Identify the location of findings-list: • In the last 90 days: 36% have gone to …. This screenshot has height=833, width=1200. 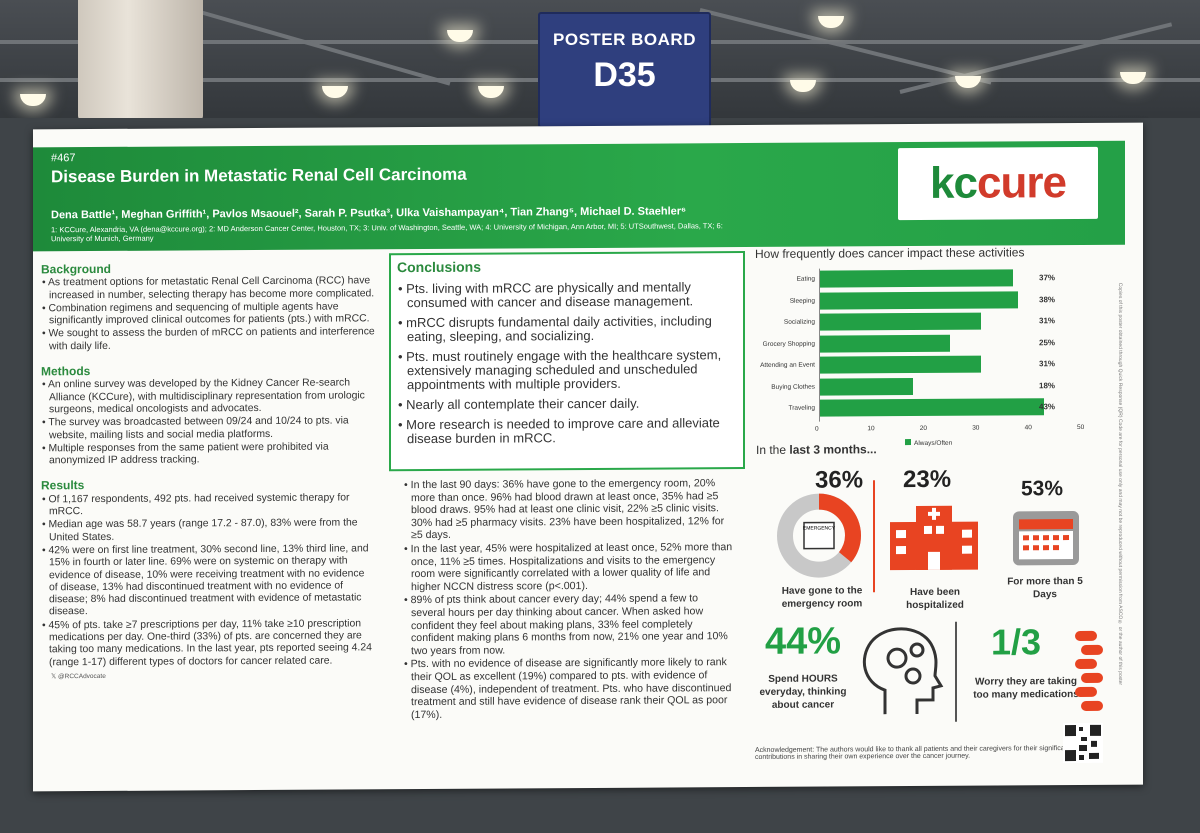
(569, 599).